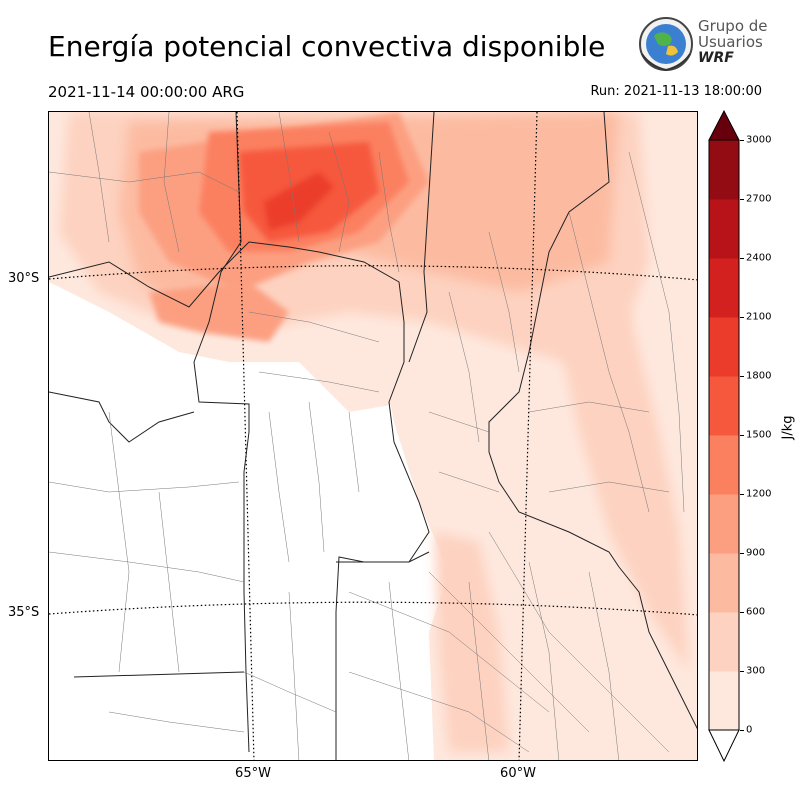 This screenshot has width=800, height=800. What do you see at coordinates (518, 773) in the screenshot?
I see `lon-label-60w: 60°W` at bounding box center [518, 773].